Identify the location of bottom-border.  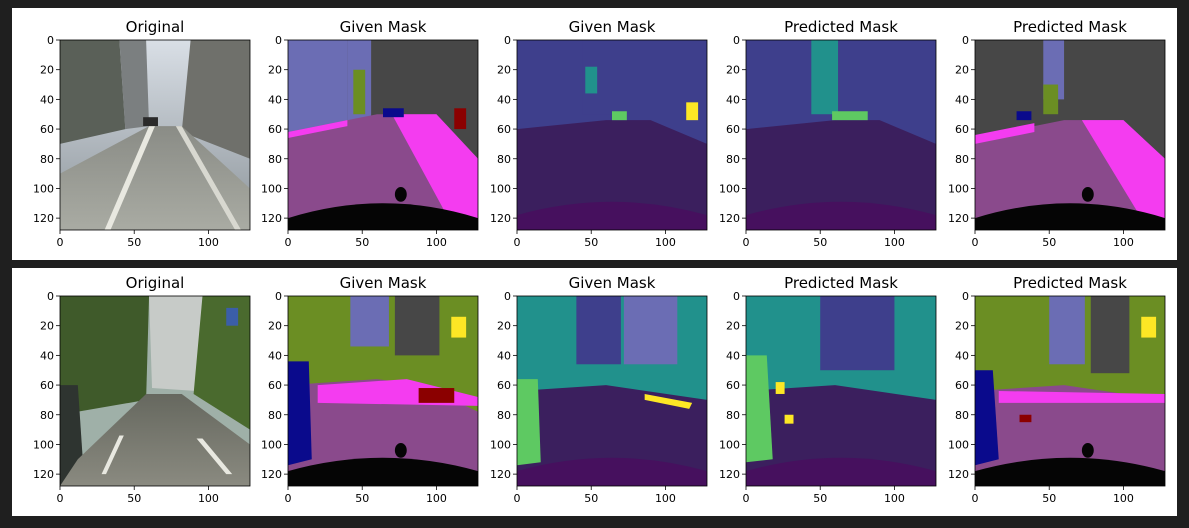
(594, 522).